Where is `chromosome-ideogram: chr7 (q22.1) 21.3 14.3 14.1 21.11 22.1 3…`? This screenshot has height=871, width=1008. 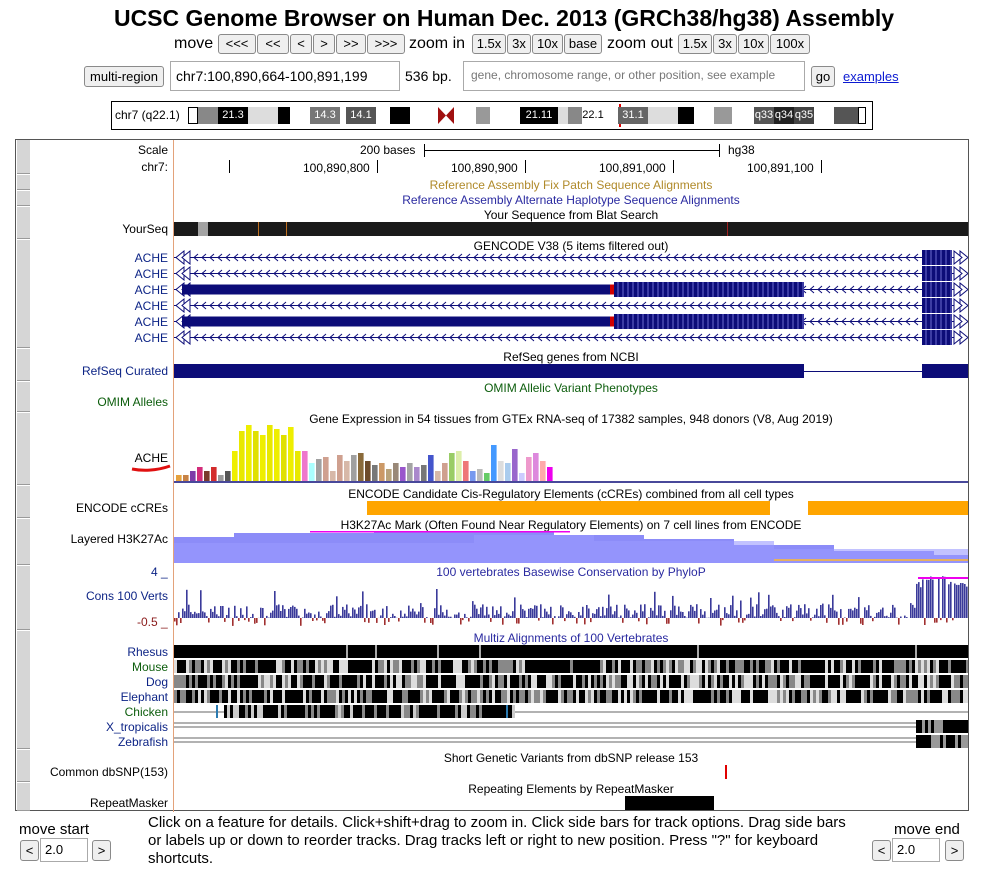 chromosome-ideogram: chr7 (q22.1) 21.3 14.3 14.1 21.11 22.1 3… is located at coordinates (492, 115).